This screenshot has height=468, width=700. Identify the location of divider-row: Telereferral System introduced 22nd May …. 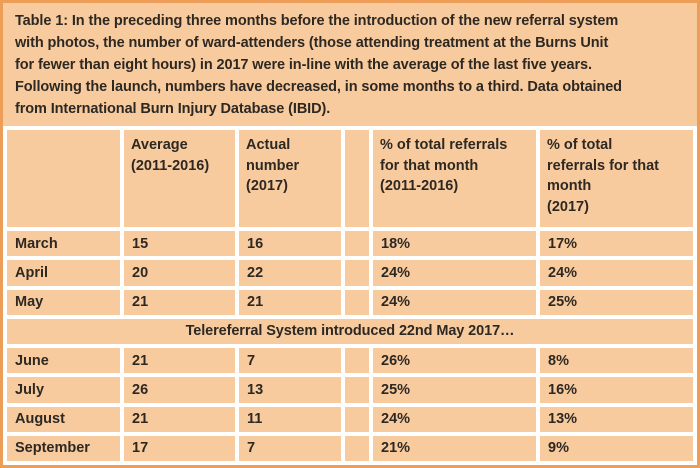
(350, 331).